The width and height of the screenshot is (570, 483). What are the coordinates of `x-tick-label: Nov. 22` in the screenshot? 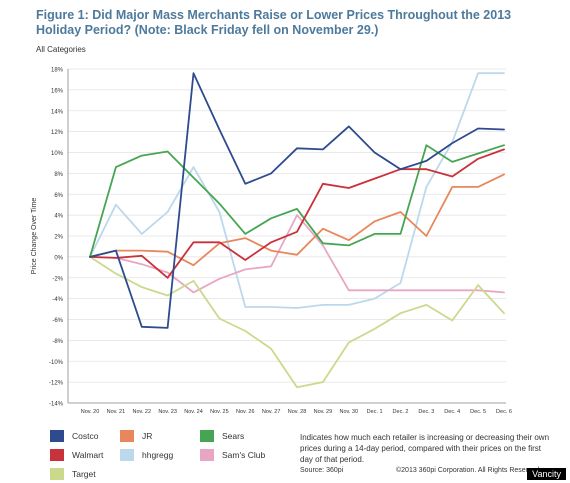 It's located at (141, 412).